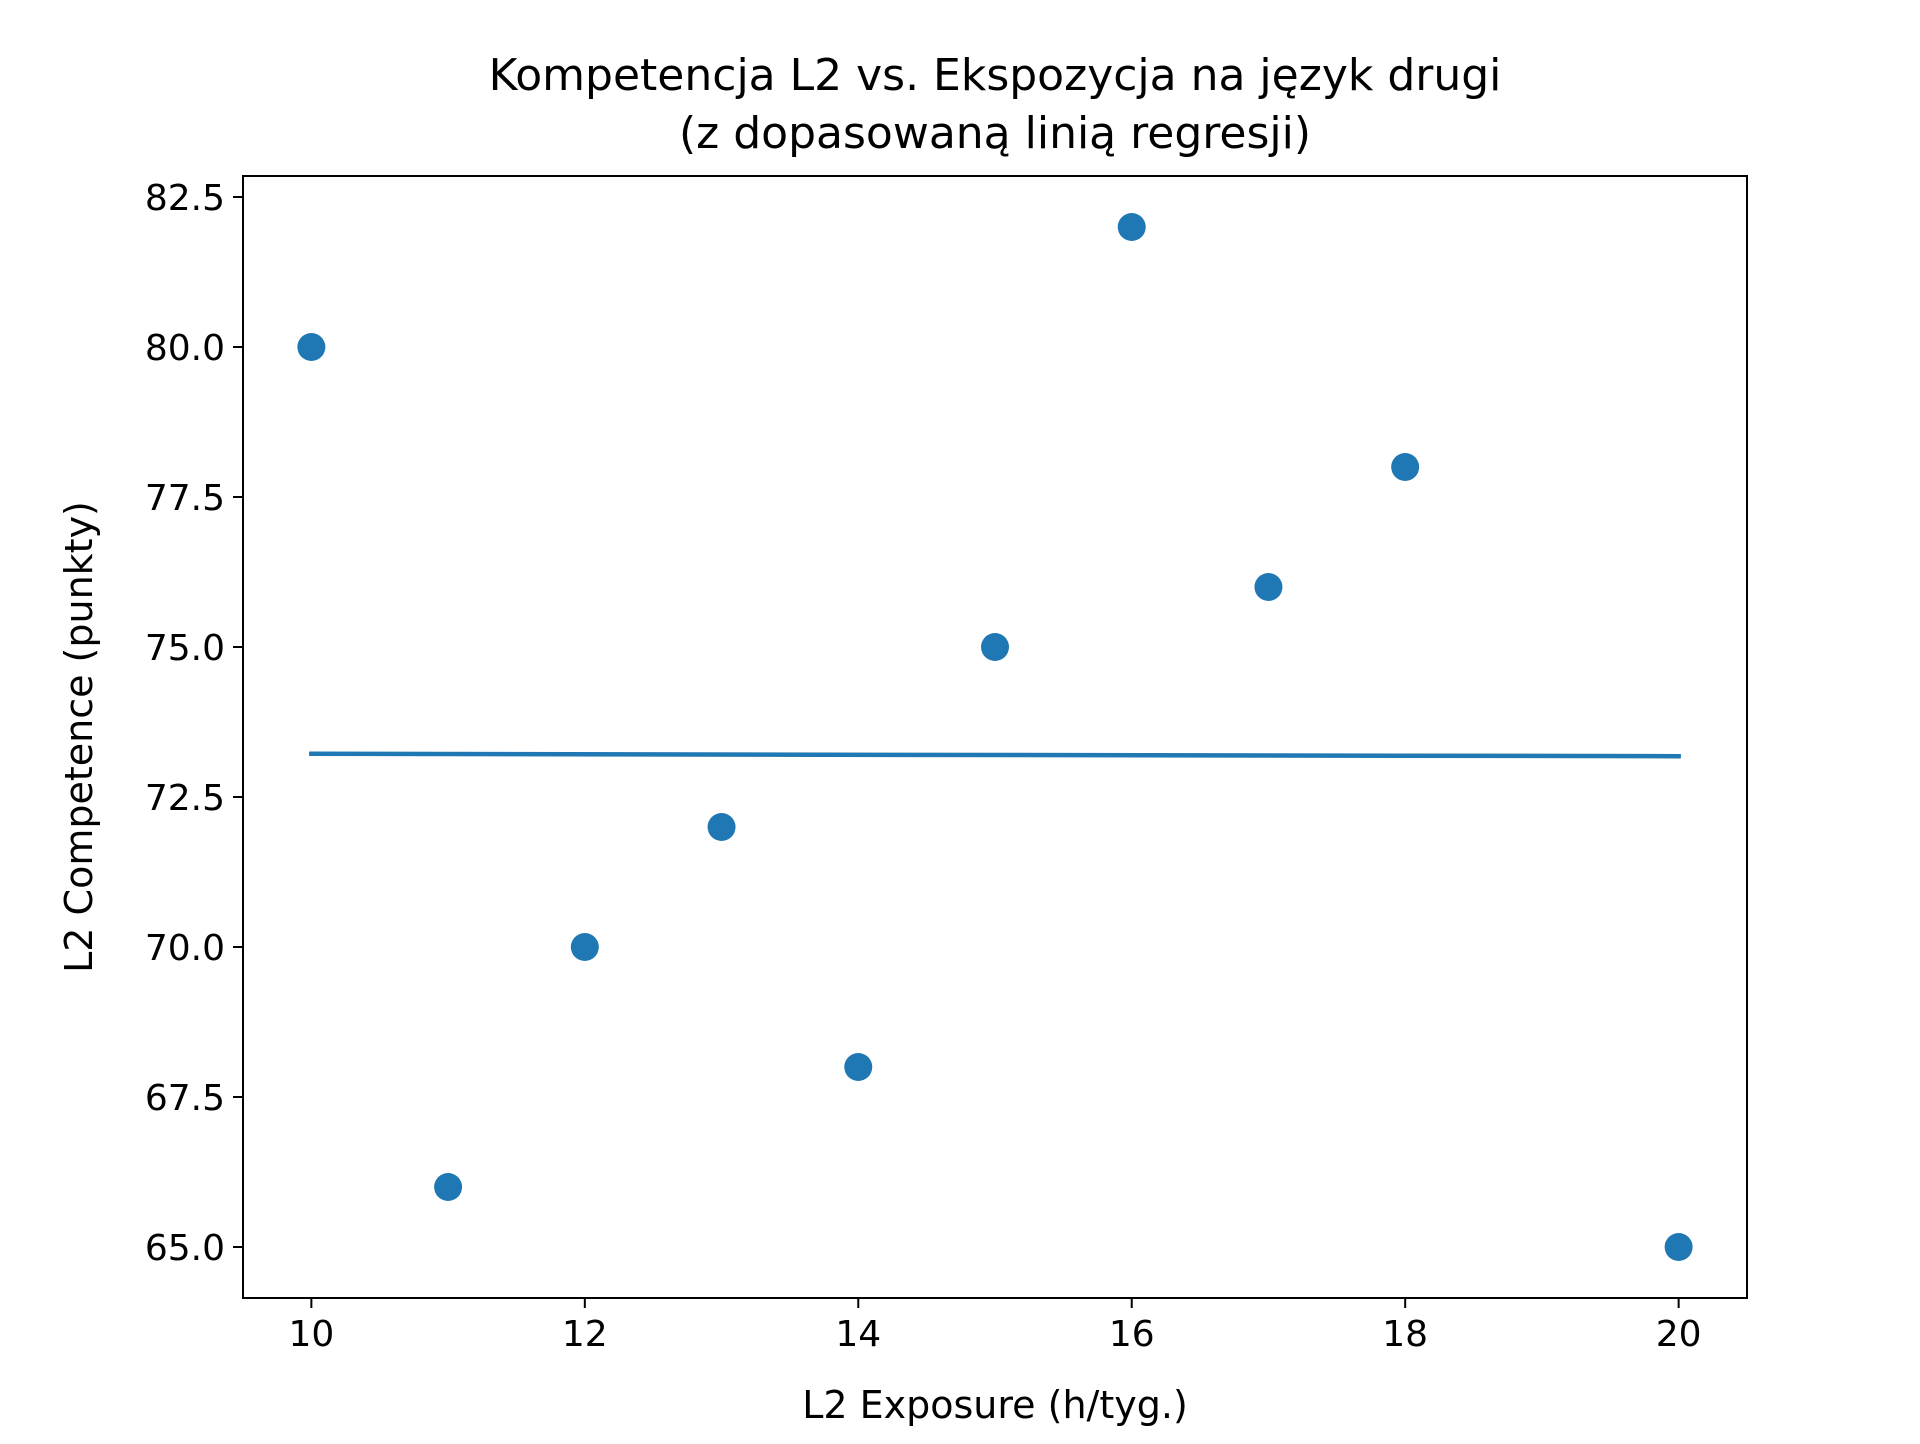 The width and height of the screenshot is (1920, 1444). What do you see at coordinates (185, 648) in the screenshot?
I see `y-tick-label: 75.0` at bounding box center [185, 648].